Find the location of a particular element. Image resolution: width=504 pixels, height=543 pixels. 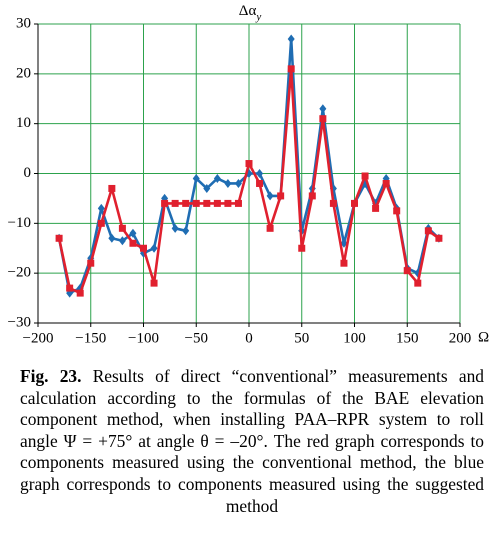

x-axis-label: Ω is located at coordinates (483, 337).